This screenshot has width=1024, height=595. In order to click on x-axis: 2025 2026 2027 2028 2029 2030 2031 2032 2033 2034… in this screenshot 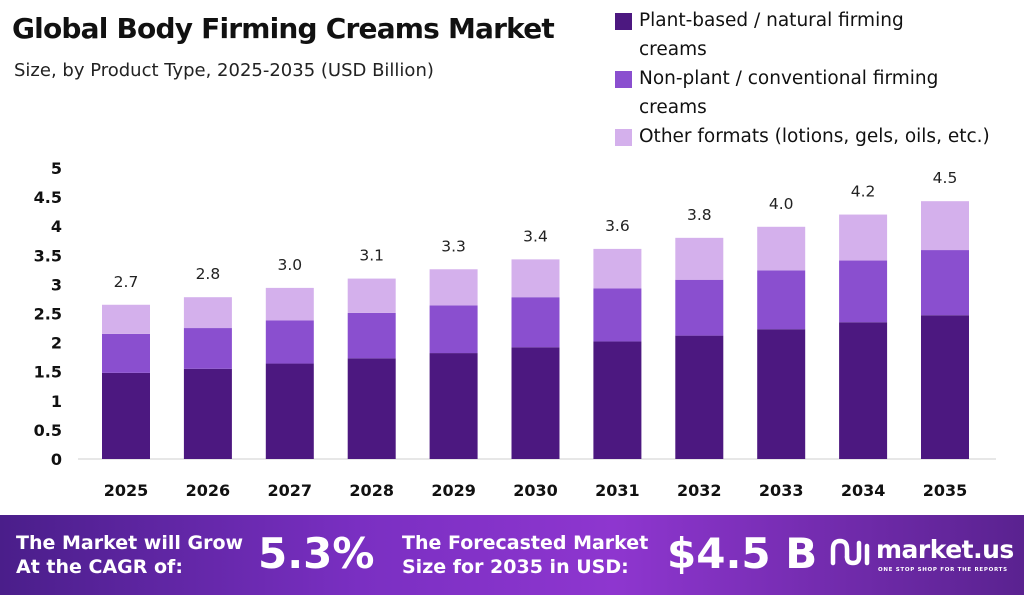, I will do `click(536, 490)`.